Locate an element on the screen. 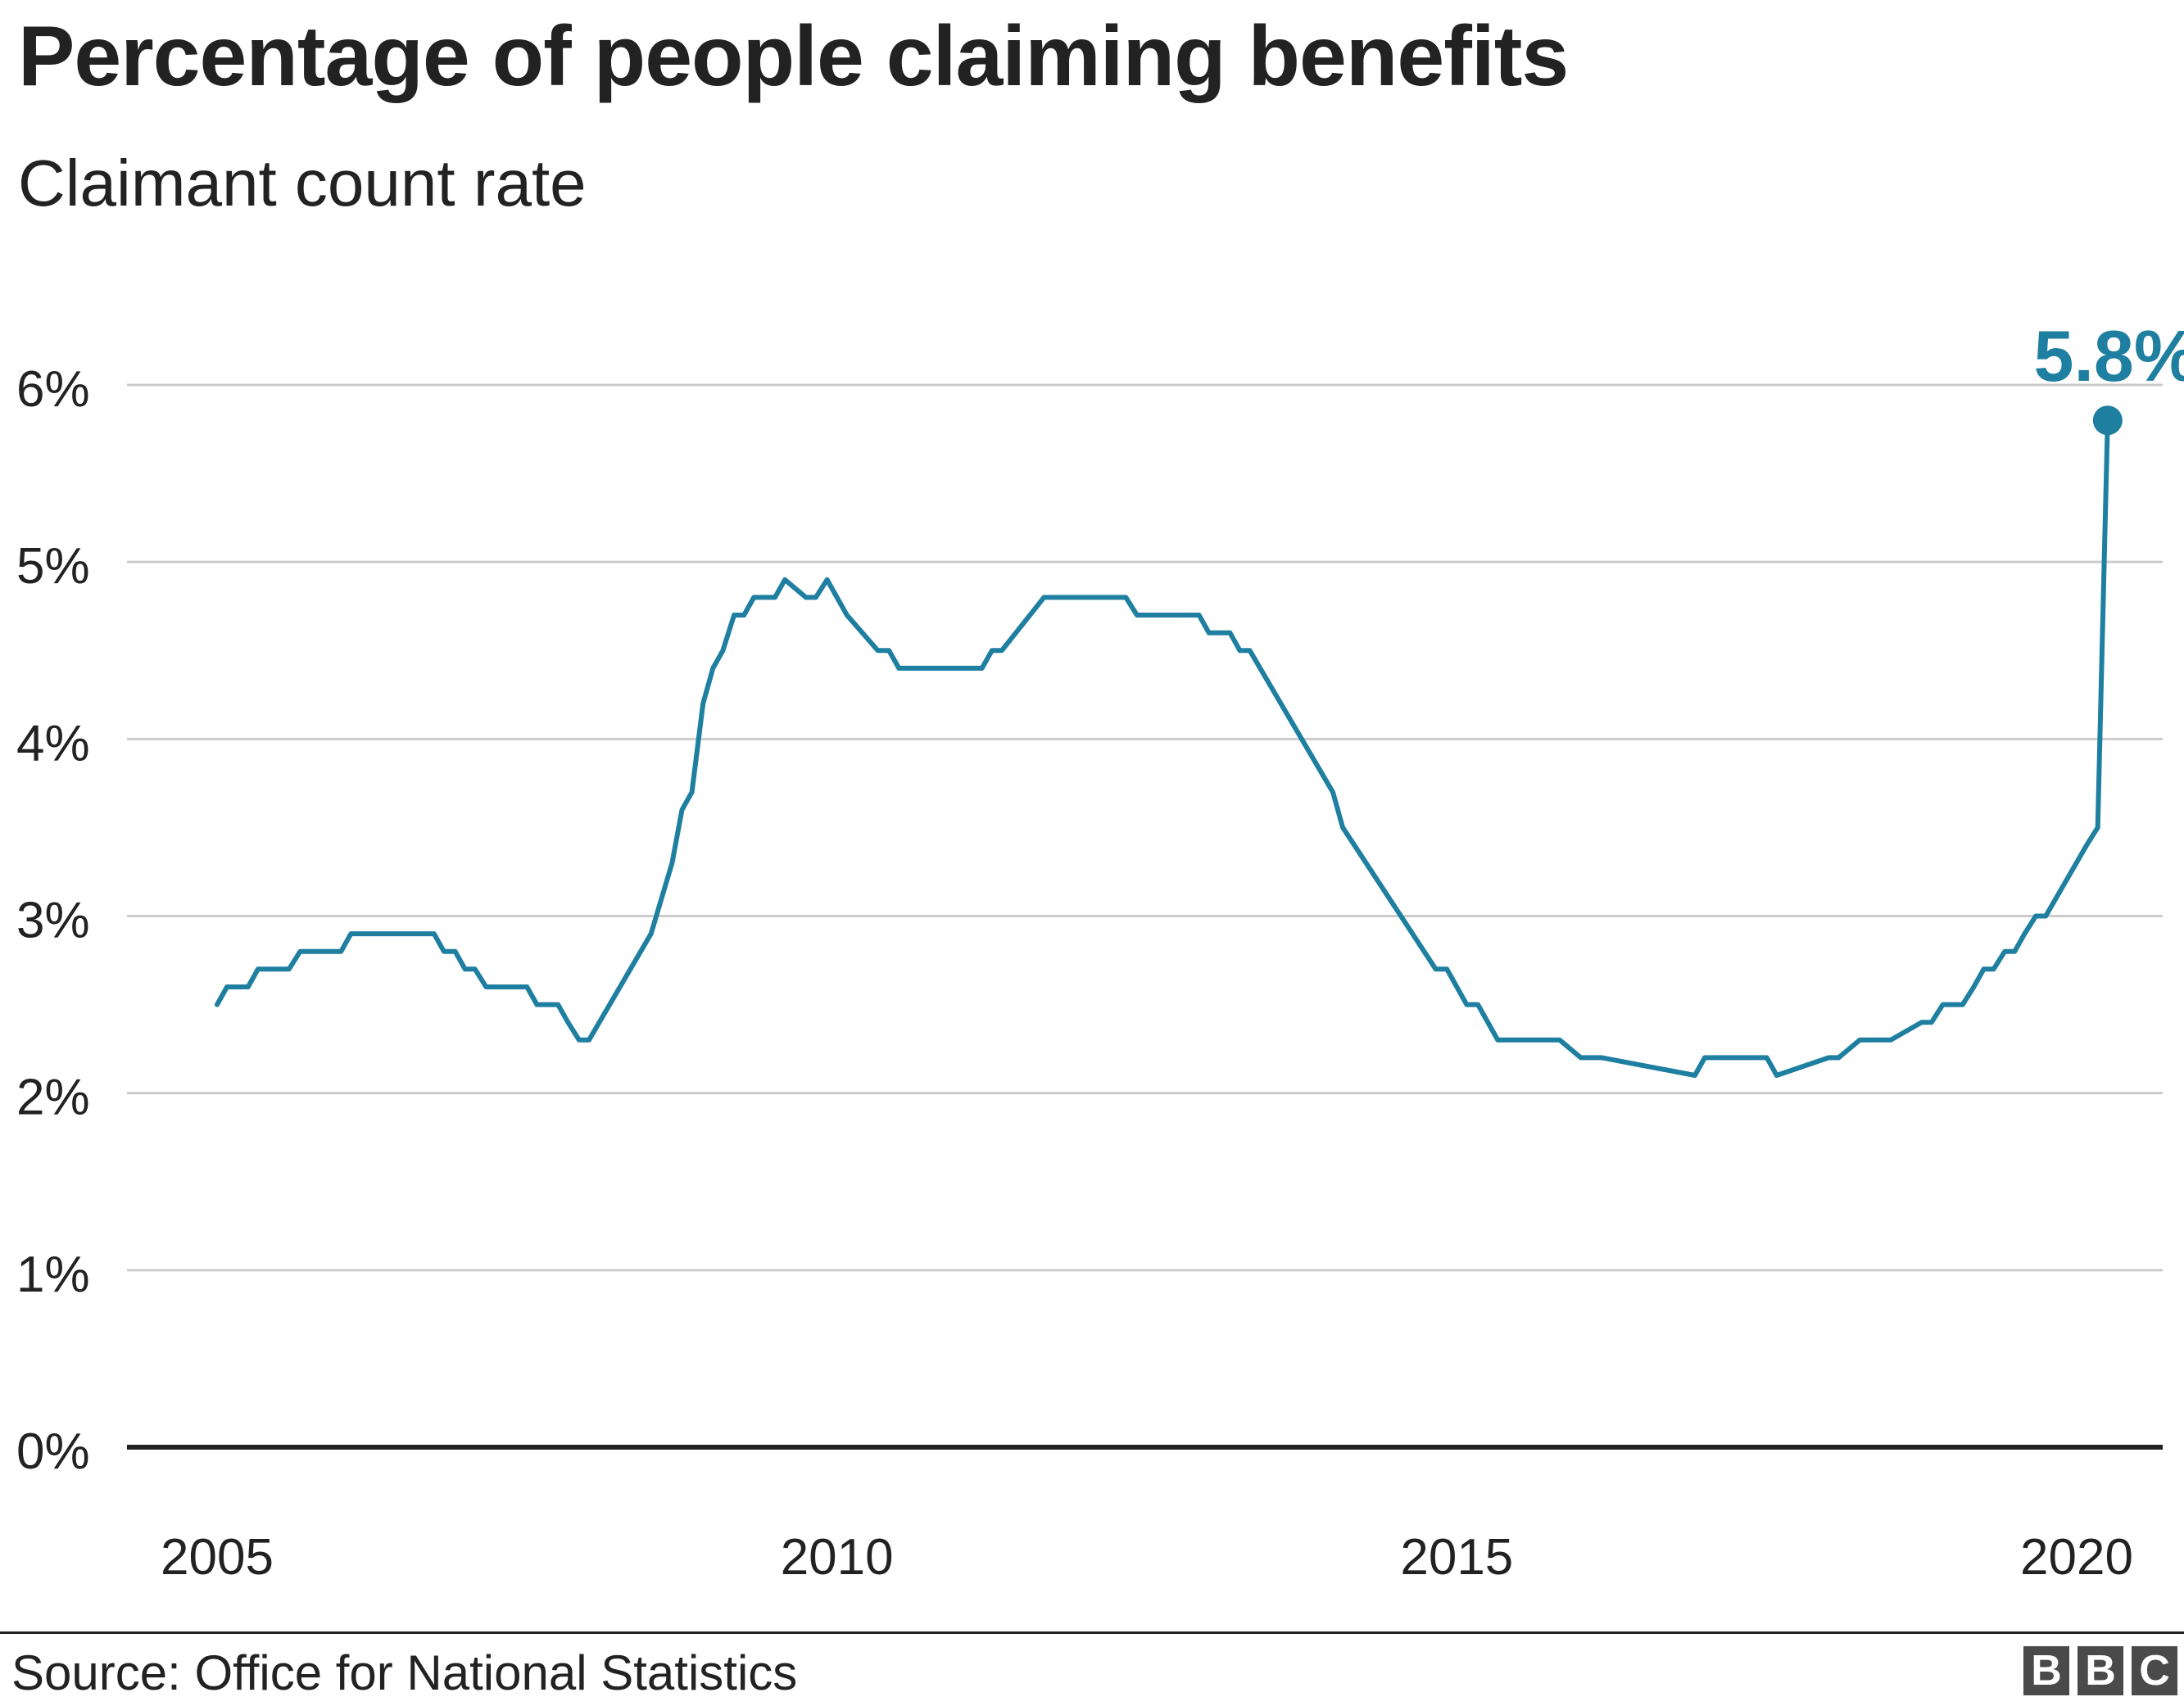 The height and width of the screenshot is (1706, 2184). logo-letter-b2: B is located at coordinates (2100, 1670).